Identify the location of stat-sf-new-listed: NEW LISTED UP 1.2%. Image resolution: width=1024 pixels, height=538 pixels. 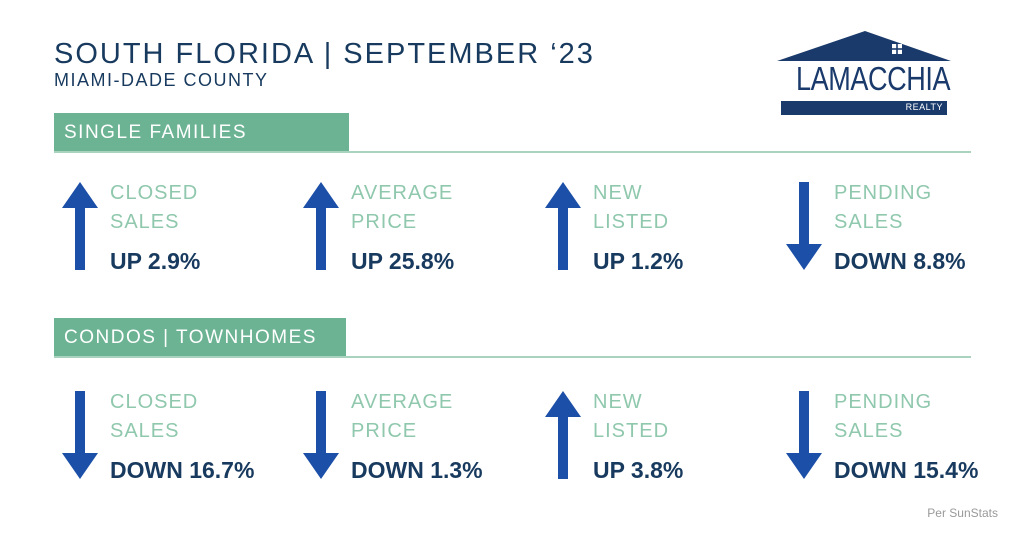
(645, 232).